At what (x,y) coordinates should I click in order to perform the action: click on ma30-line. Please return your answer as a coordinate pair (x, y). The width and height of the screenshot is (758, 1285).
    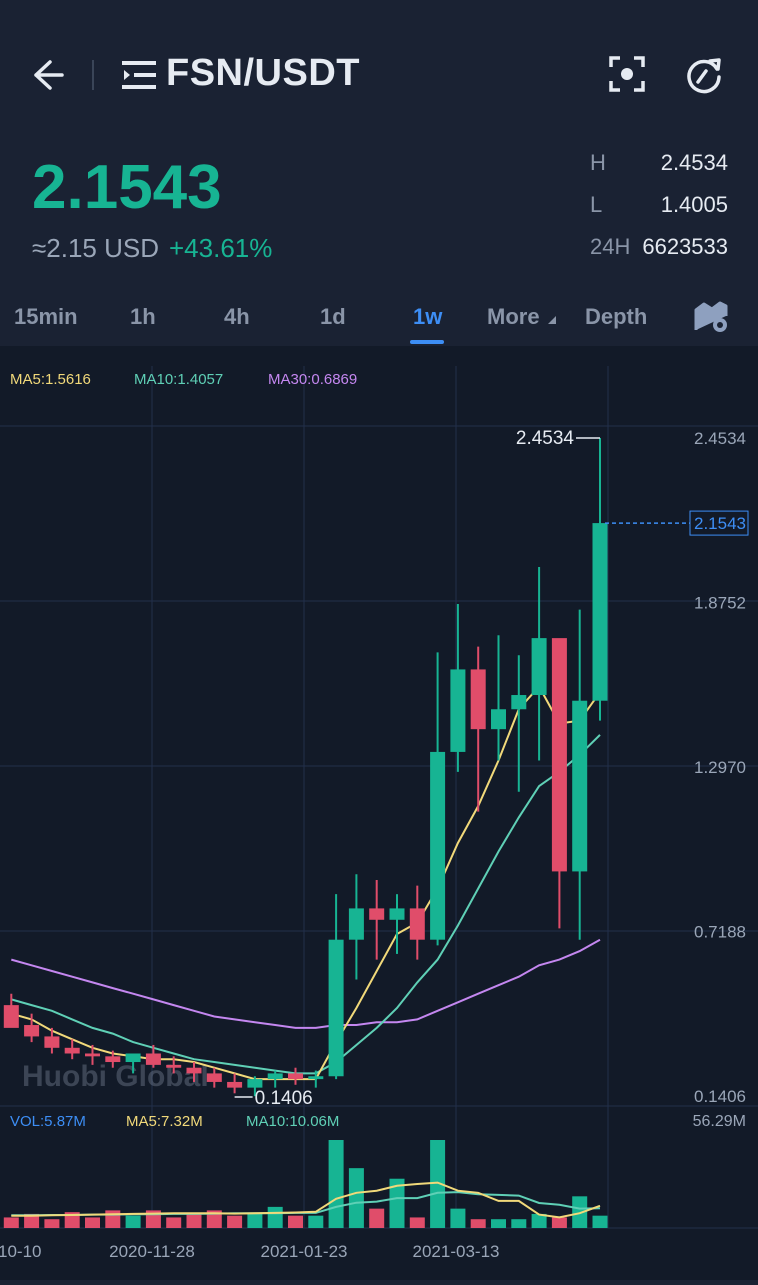
    Looking at the image, I should click on (306, 983).